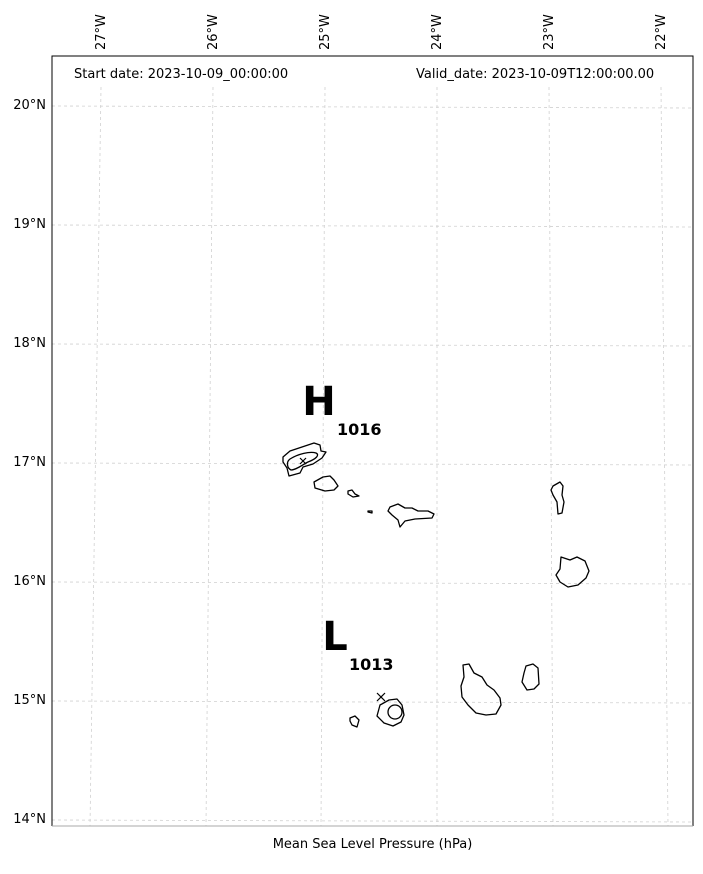 This screenshot has height=874, width=703. I want to click on island-boa-vista, so click(572, 572).